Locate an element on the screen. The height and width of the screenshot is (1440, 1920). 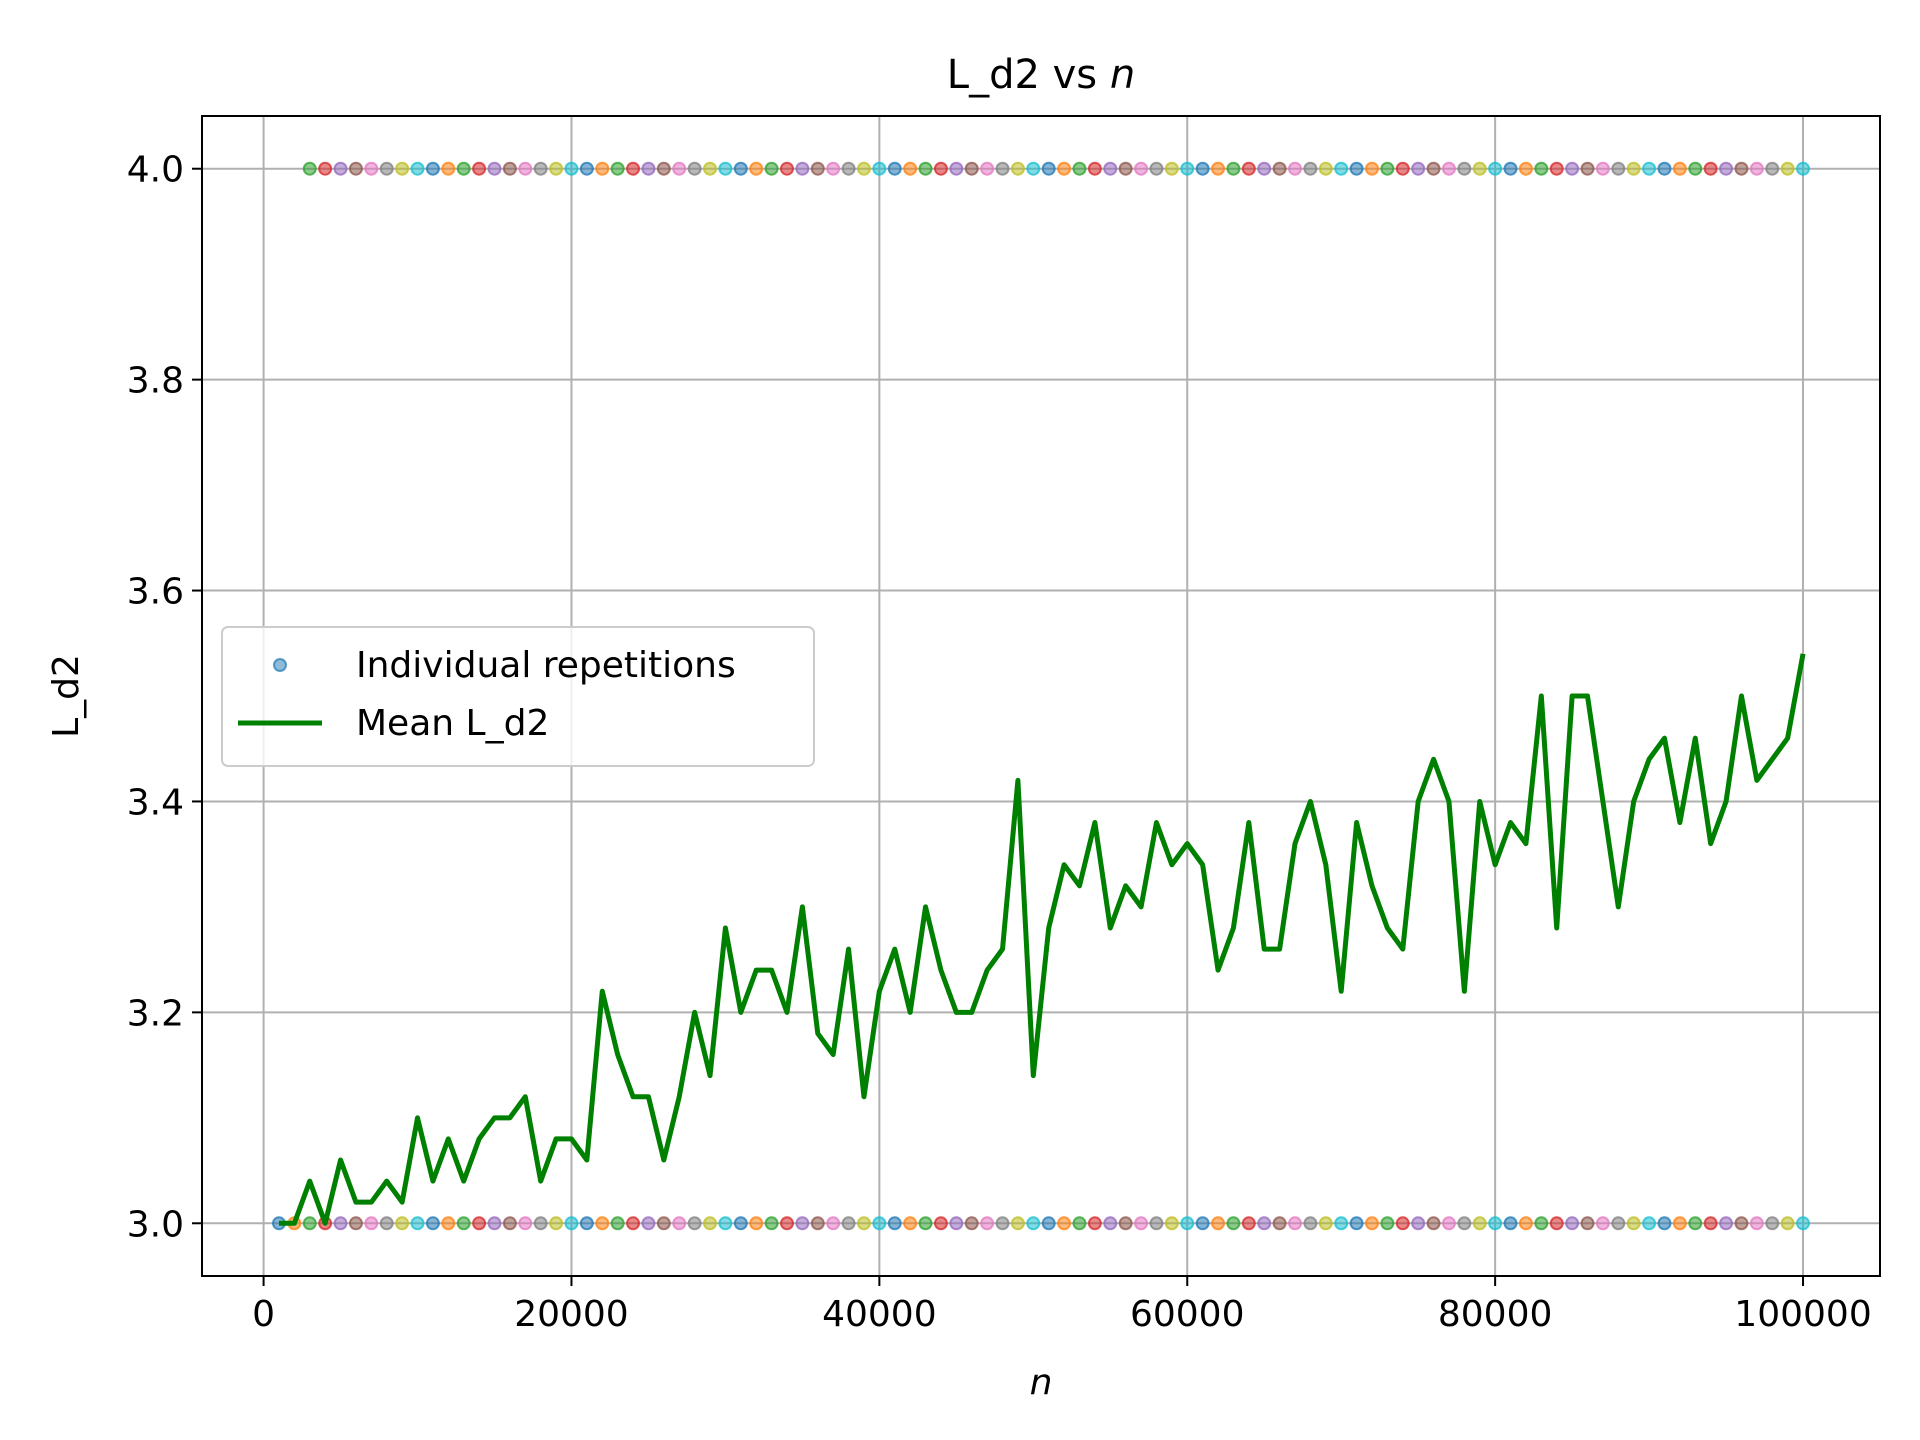
y-tick-label: 3.8 is located at coordinates (155, 381).